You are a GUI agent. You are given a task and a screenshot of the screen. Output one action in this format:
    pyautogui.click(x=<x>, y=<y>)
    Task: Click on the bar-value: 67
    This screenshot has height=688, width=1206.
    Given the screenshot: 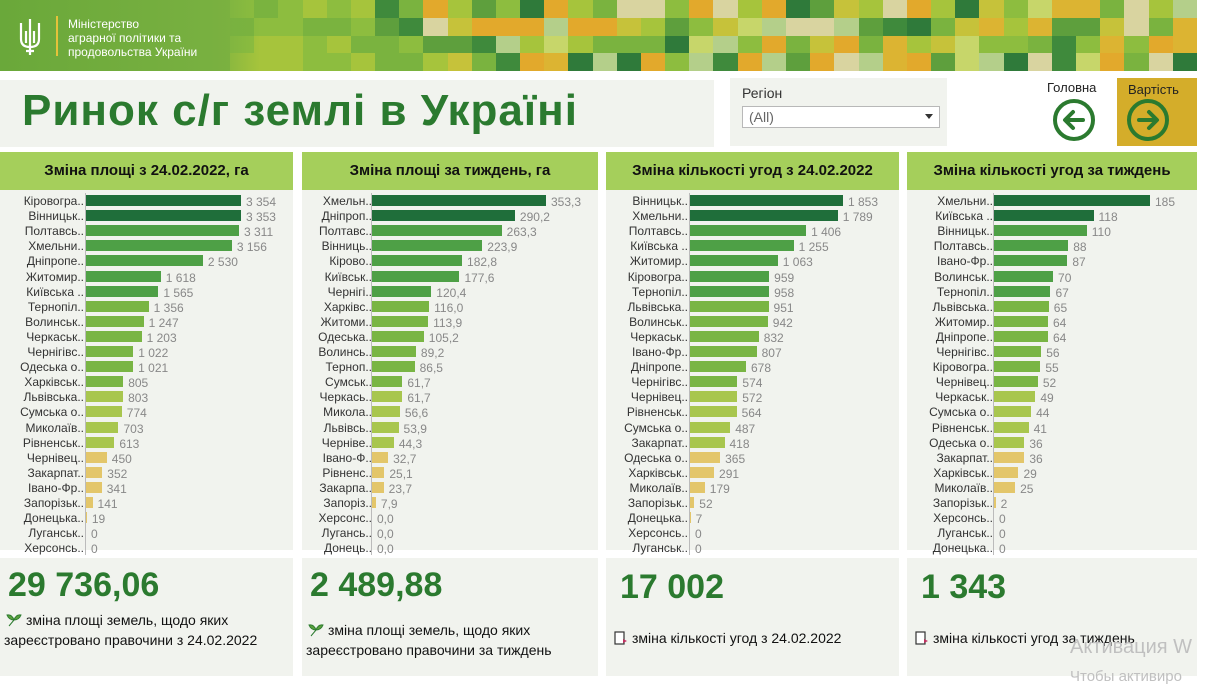 What is the action you would take?
    pyautogui.click(x=1062, y=292)
    